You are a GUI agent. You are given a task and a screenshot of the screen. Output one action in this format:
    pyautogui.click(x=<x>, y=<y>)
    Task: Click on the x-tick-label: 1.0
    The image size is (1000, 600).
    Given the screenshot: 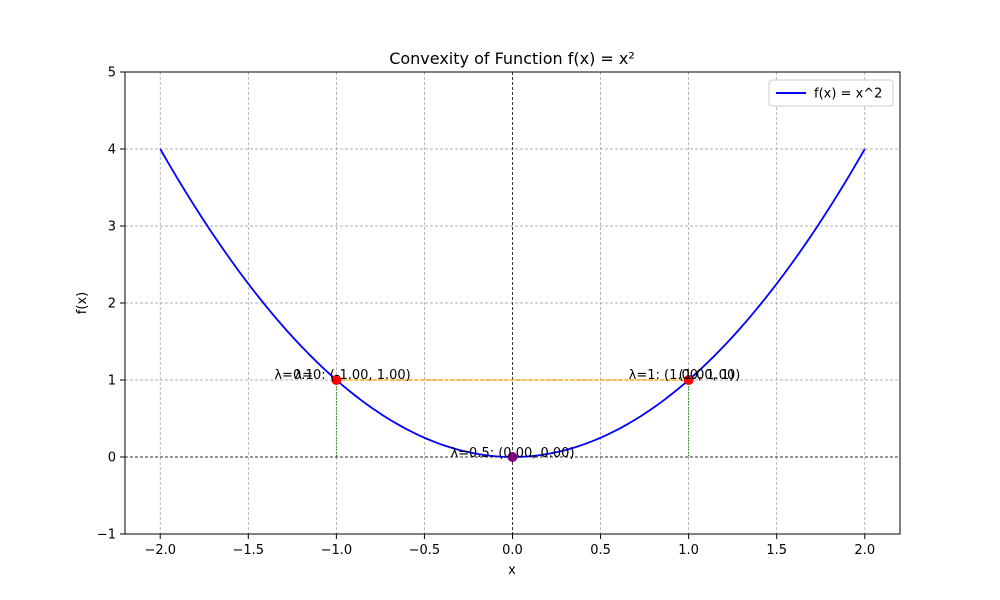 What is the action you would take?
    pyautogui.click(x=688, y=550)
    